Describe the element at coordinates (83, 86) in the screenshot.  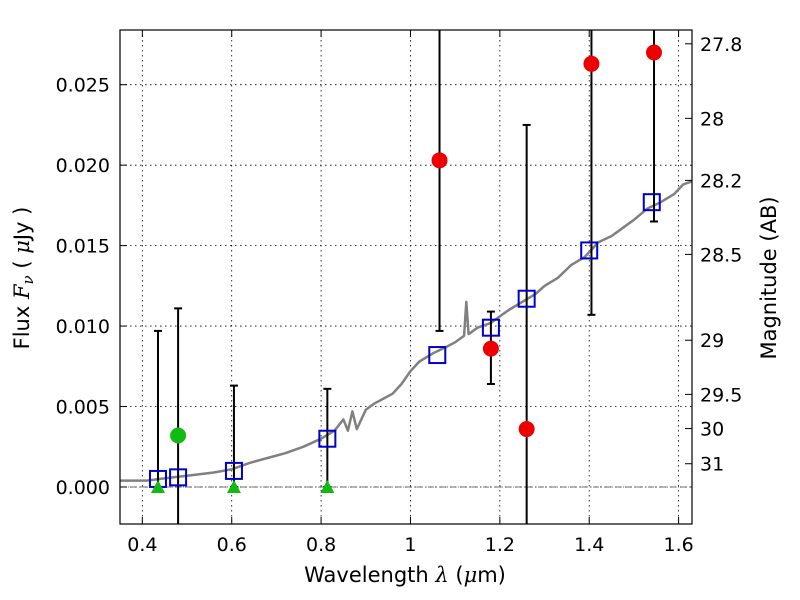
I see `y-tick-label: 0.025` at that location.